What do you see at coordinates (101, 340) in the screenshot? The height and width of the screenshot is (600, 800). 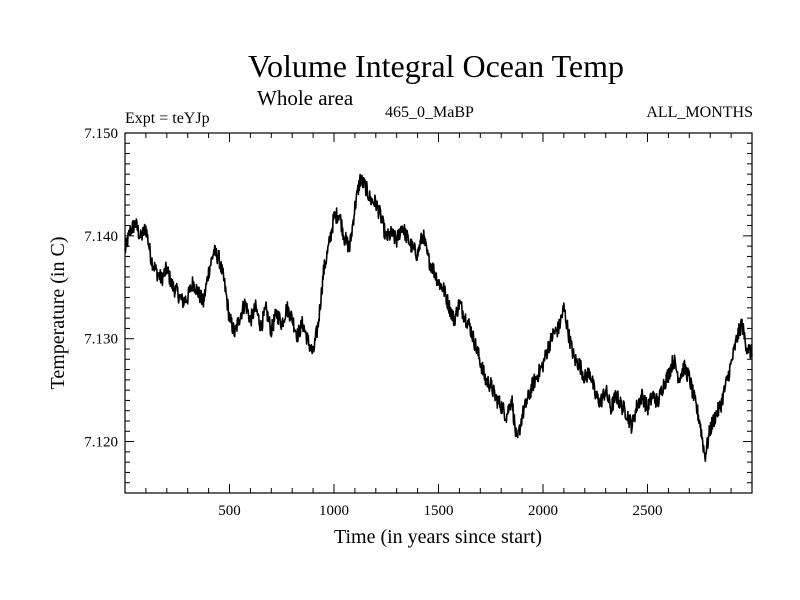 I see `y-tick-label: 7.130` at bounding box center [101, 340].